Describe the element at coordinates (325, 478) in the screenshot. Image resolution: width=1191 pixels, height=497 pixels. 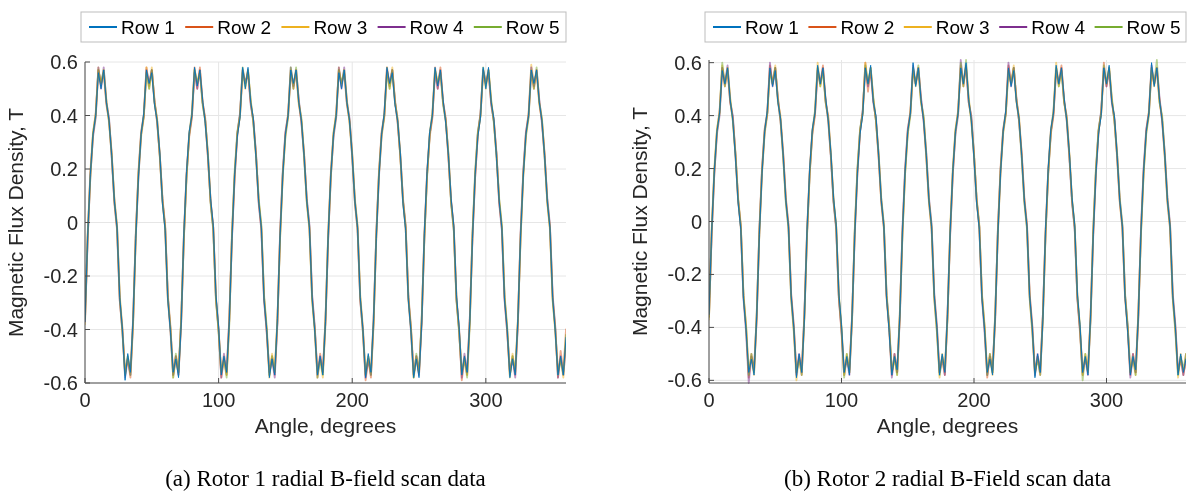
I see `text: (a) Rotor 1 radial B-field scan data` at that location.